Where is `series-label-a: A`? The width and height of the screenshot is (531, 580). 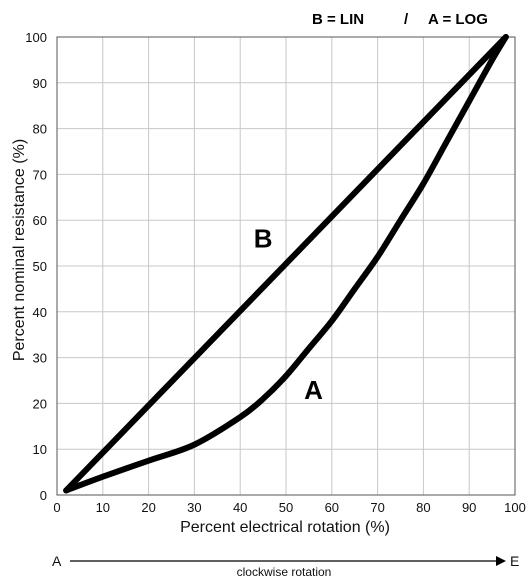
series-label-a: A is located at coordinates (313, 390).